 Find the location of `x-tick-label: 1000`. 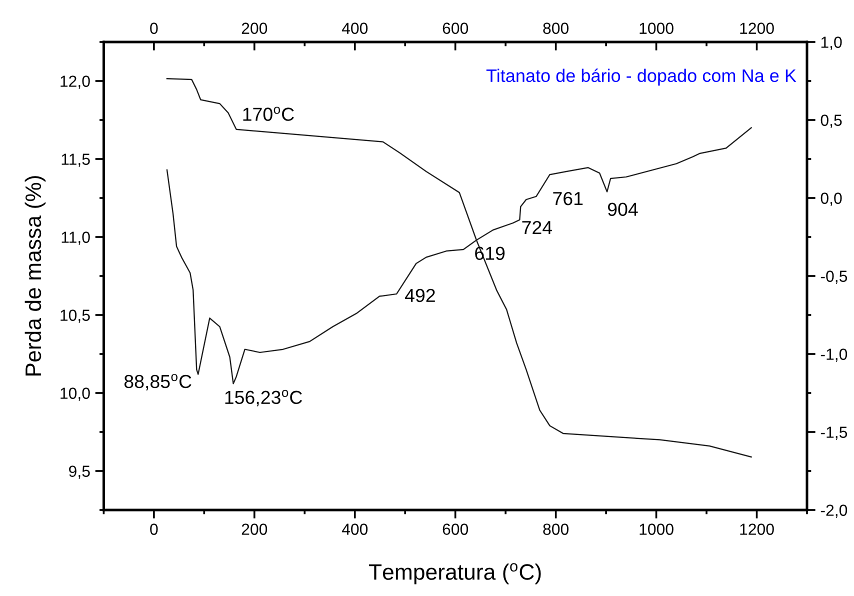

x-tick-label: 1000 is located at coordinates (657, 28).